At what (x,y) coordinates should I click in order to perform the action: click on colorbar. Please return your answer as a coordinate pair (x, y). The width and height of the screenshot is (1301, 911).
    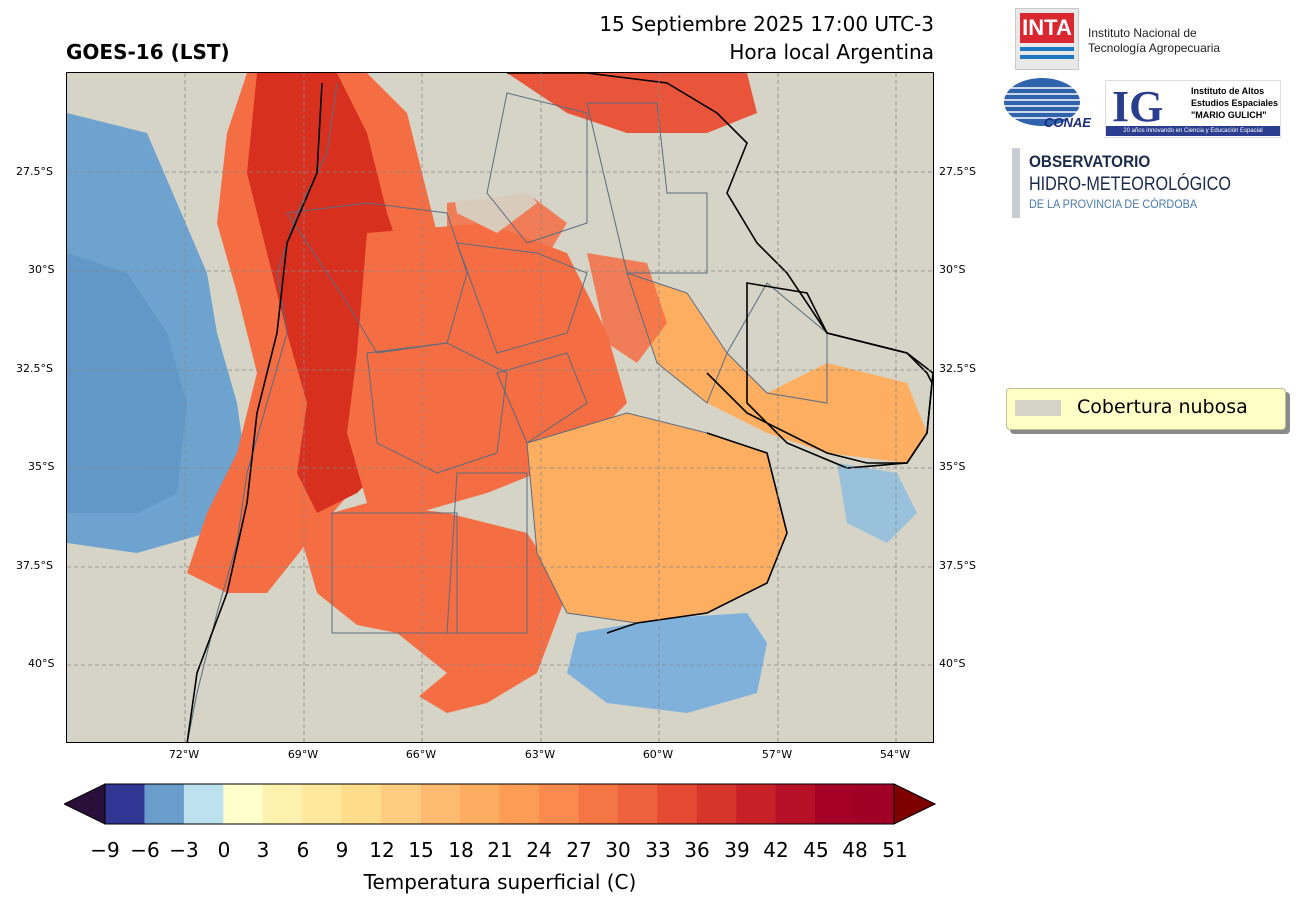
    Looking at the image, I should click on (500, 804).